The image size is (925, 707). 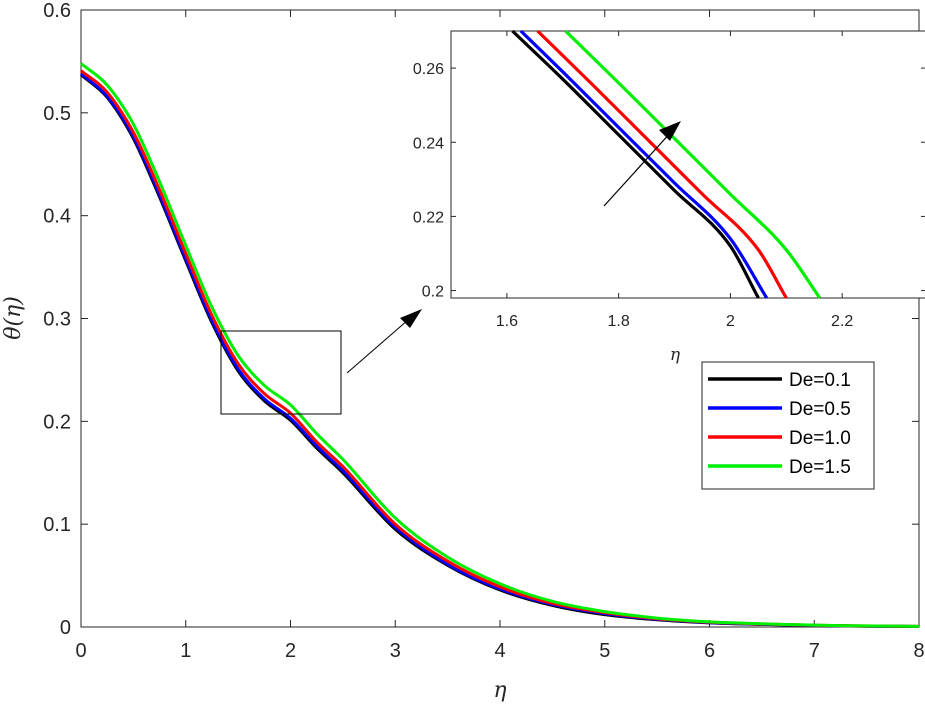 I want to click on legend: De=0.1 De=0.5 De=1.0 De=1.5, so click(x=788, y=425).